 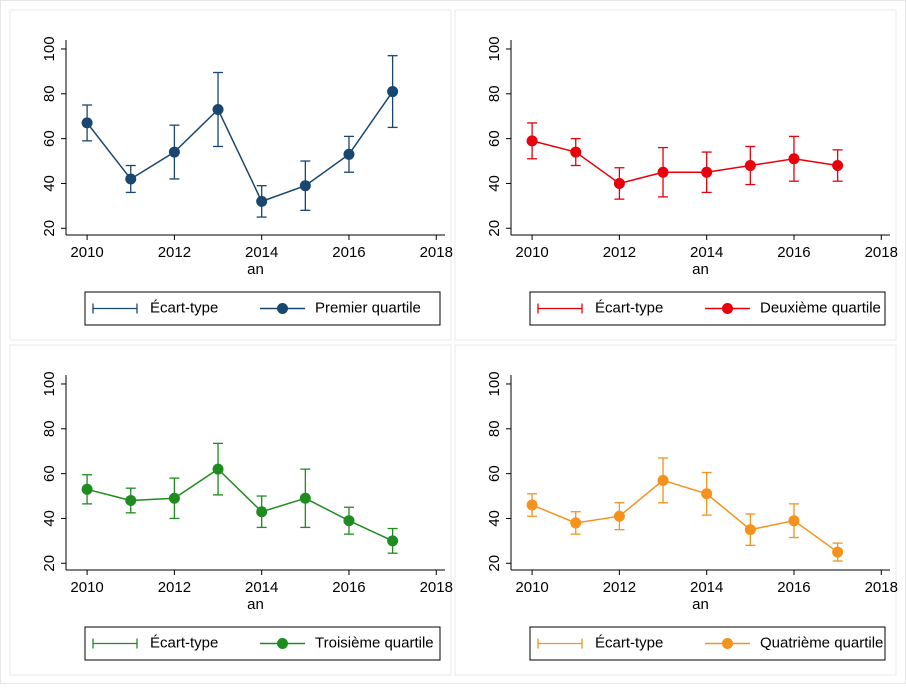 What do you see at coordinates (820, 307) in the screenshot?
I see `legend-label: Deuxième quartile` at bounding box center [820, 307].